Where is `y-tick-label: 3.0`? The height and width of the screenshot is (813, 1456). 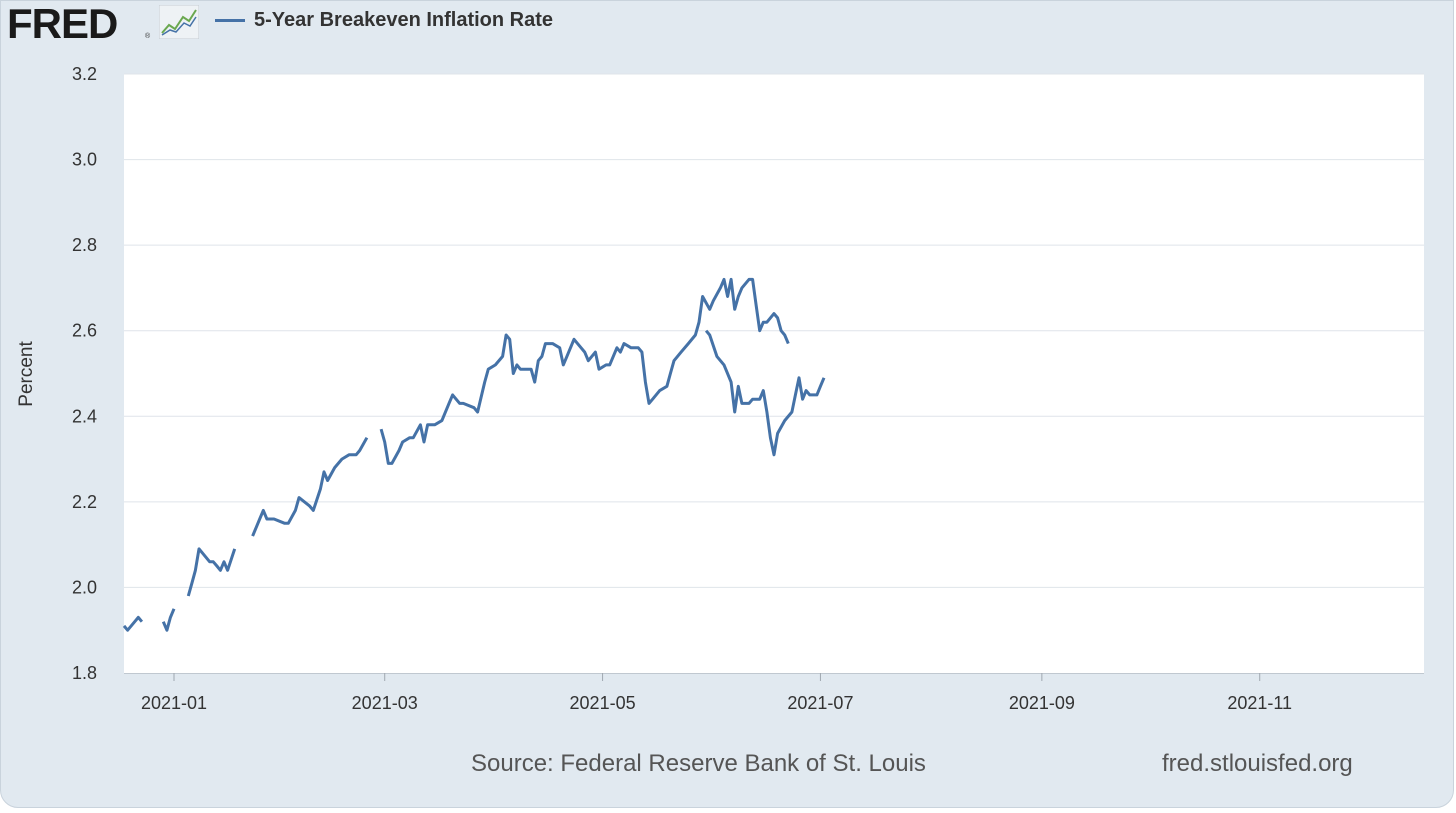 y-tick-label: 3.0 is located at coordinates (84, 160).